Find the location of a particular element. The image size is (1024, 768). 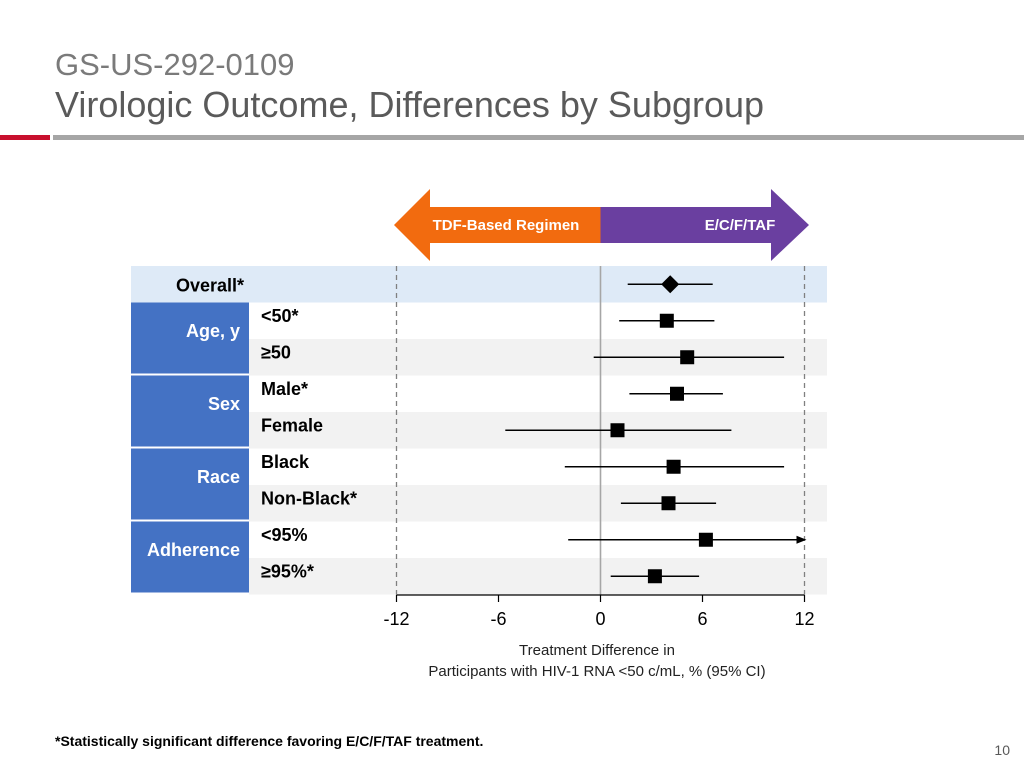

subgroup-label: Black is located at coordinates (285, 462).